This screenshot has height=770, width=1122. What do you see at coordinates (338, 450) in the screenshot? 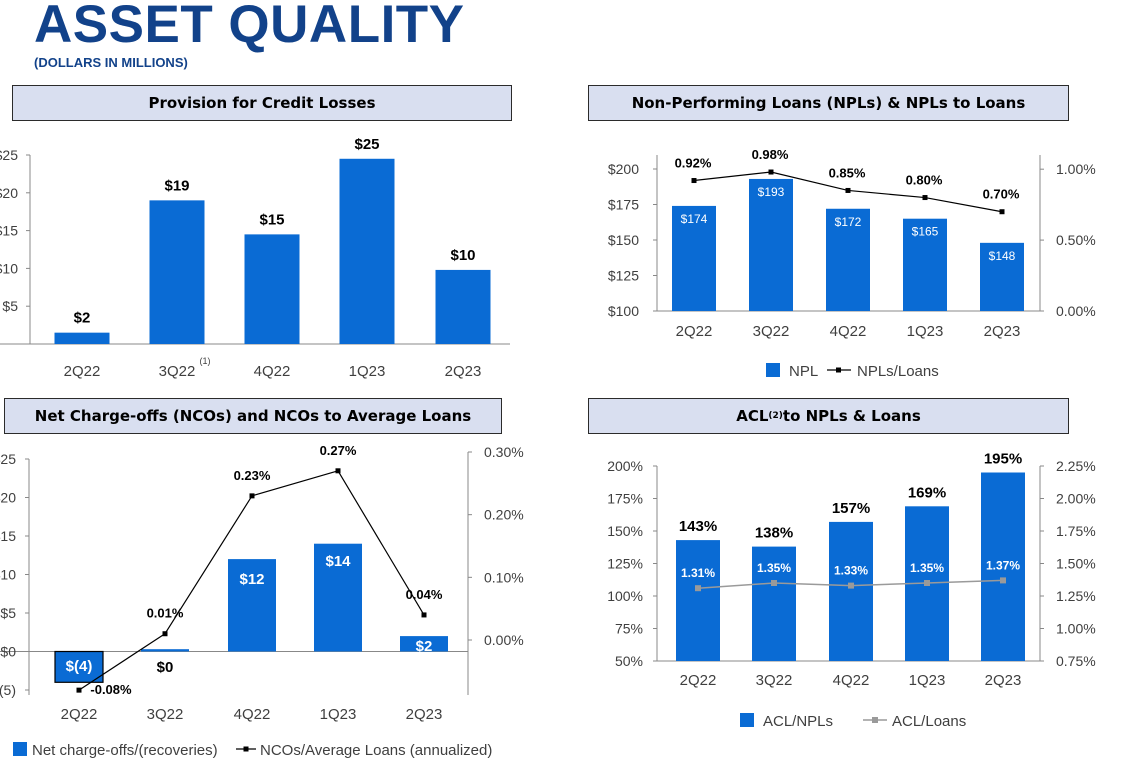
I see `nco-ratio-data-label: 0.27%` at bounding box center [338, 450].